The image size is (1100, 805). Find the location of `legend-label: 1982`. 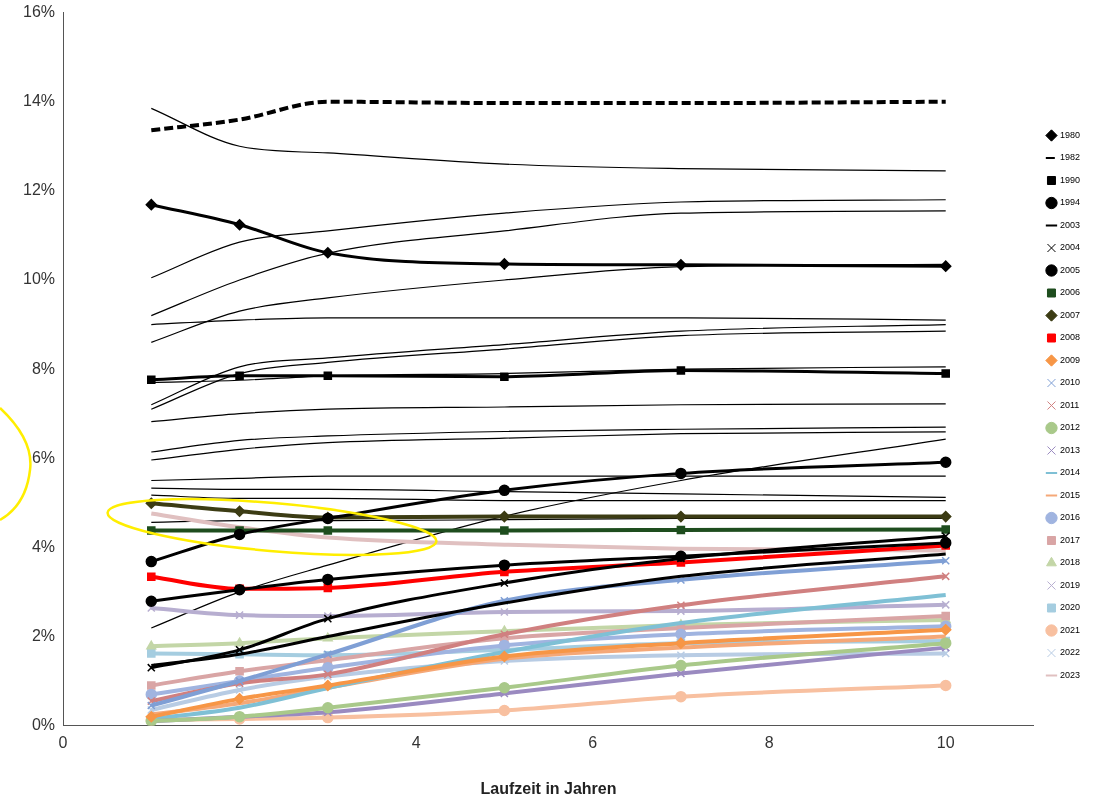

legend-label: 1982 is located at coordinates (1070, 157).